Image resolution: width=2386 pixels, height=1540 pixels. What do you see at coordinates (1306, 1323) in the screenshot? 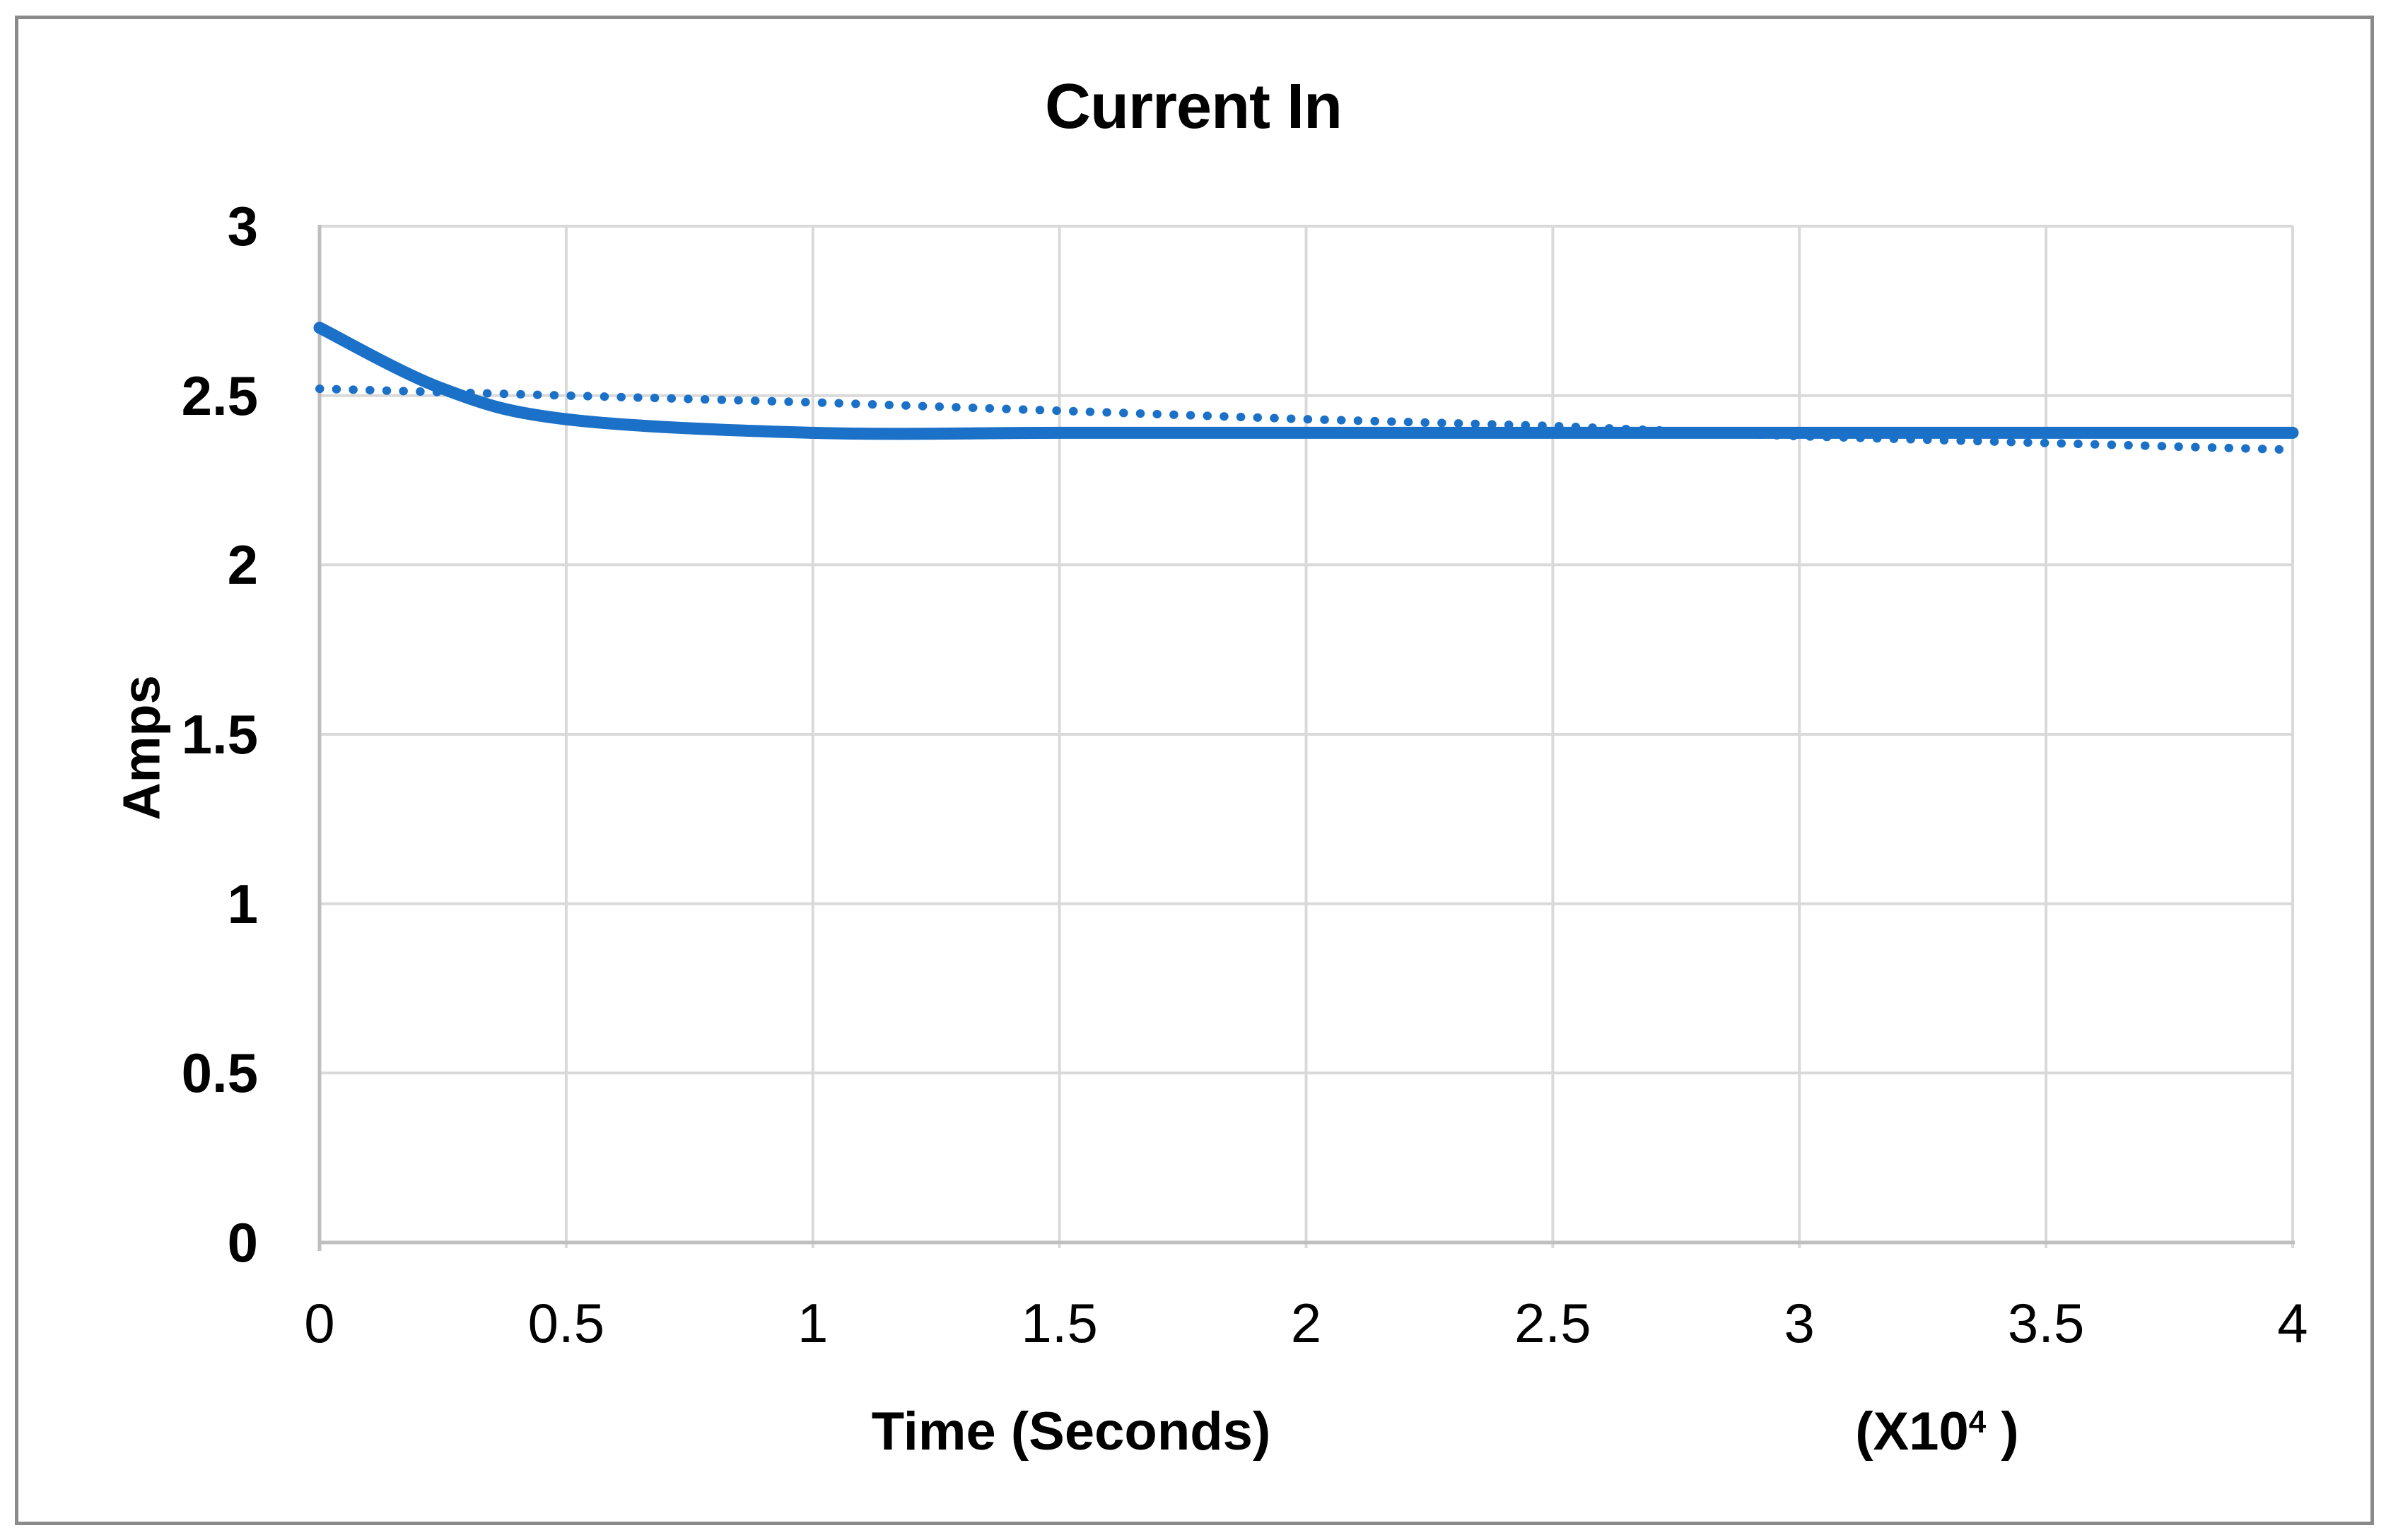
I see `x-tick-label: 2` at bounding box center [1306, 1323].